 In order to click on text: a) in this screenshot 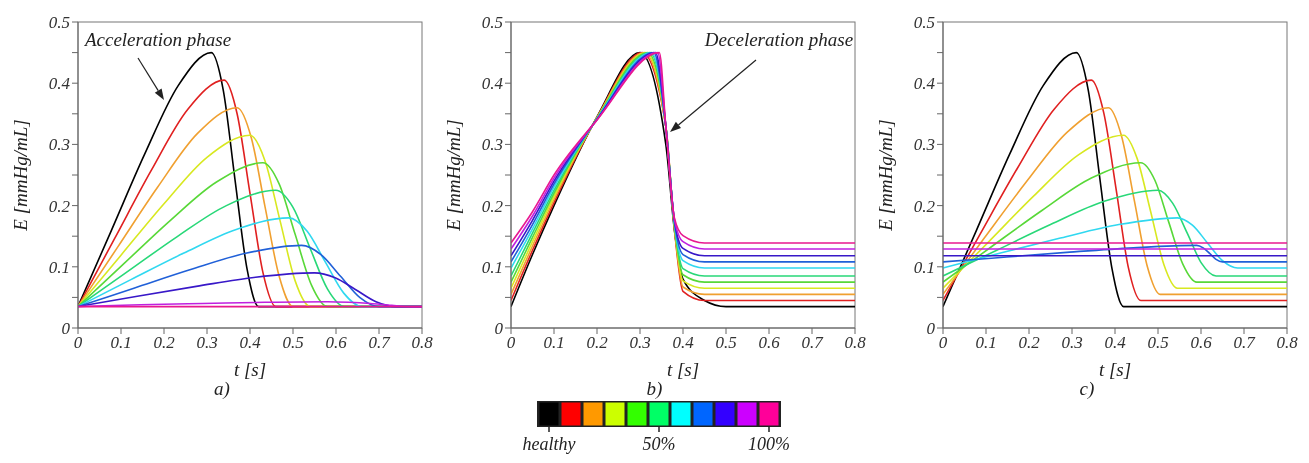, I will do `click(222, 389)`.